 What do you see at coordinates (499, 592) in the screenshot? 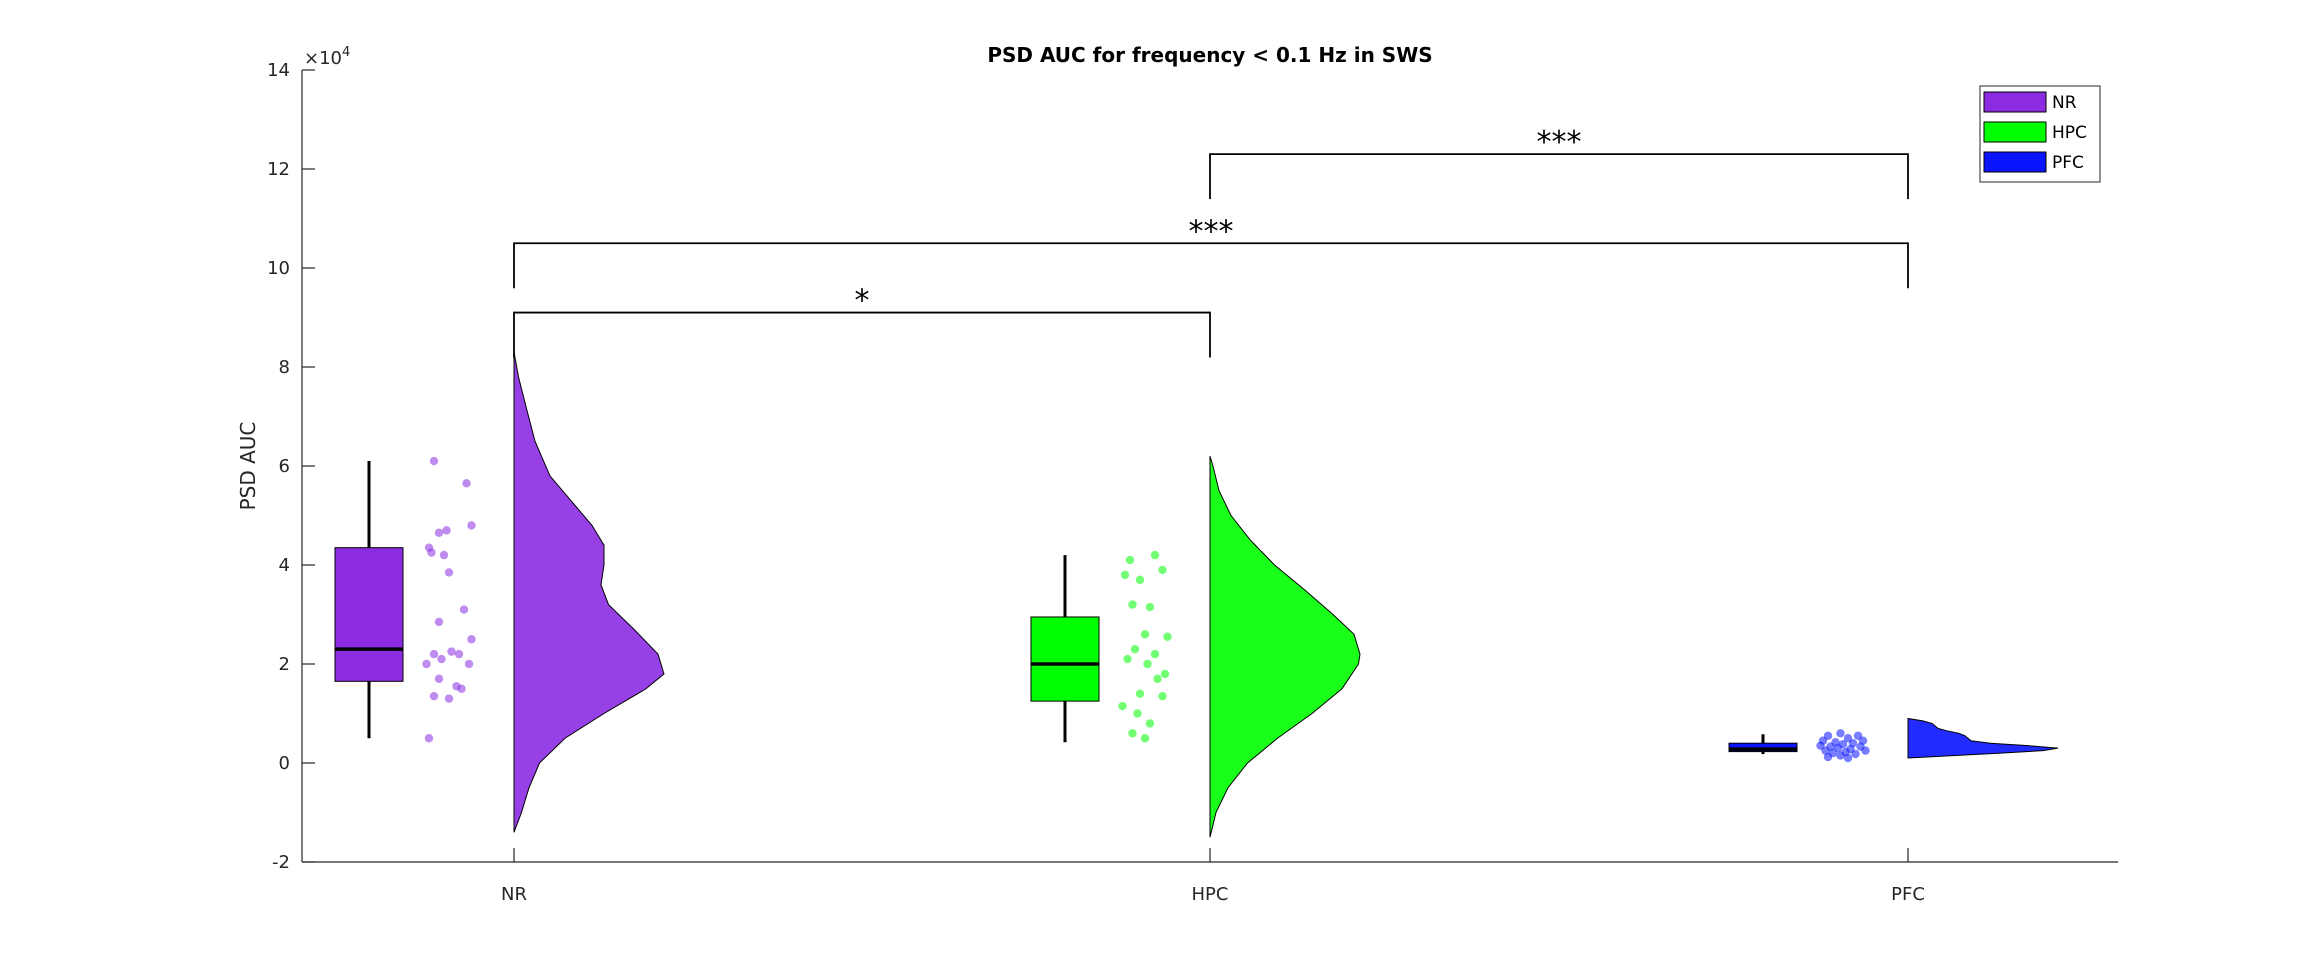
I see `series-group-nr` at bounding box center [499, 592].